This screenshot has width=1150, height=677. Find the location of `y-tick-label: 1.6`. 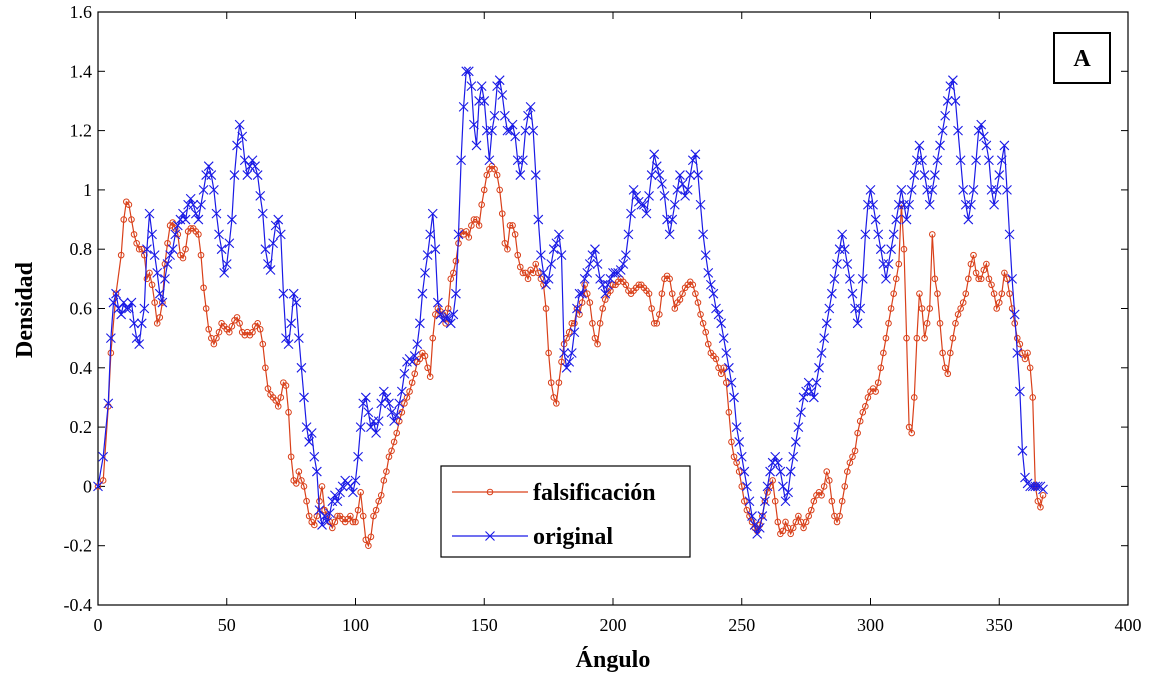

y-tick-label: 1.6 is located at coordinates (81, 12).